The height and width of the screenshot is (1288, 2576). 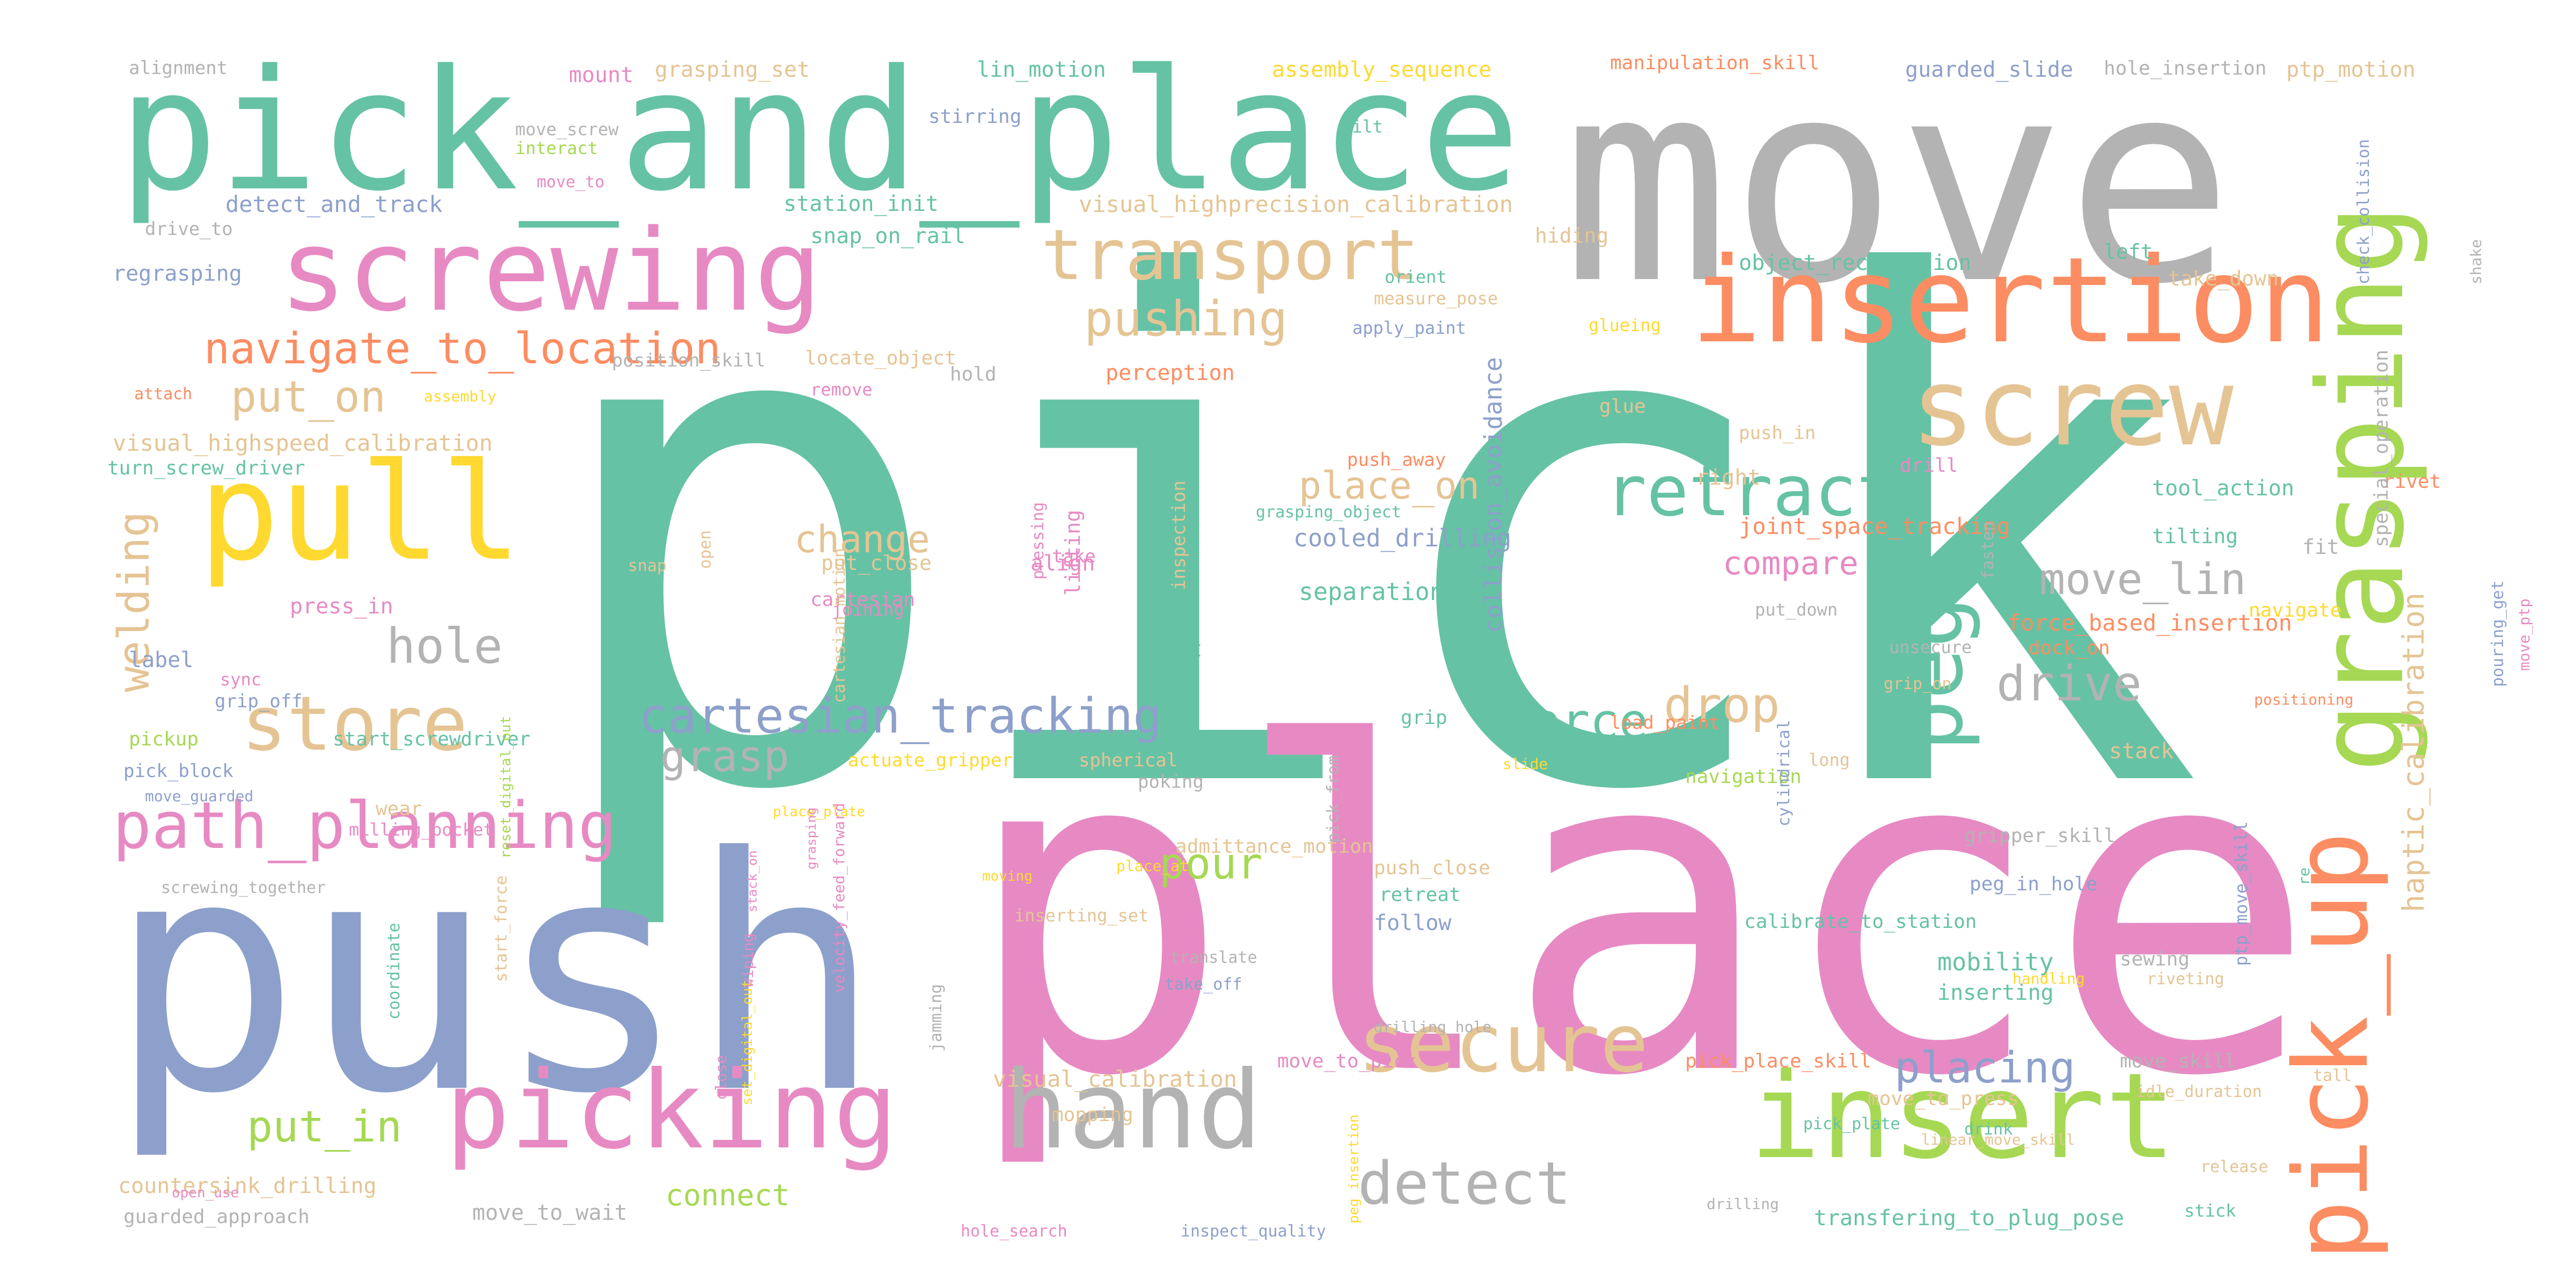 What do you see at coordinates (394, 971) in the screenshot?
I see `cloud-word: coordinate` at bounding box center [394, 971].